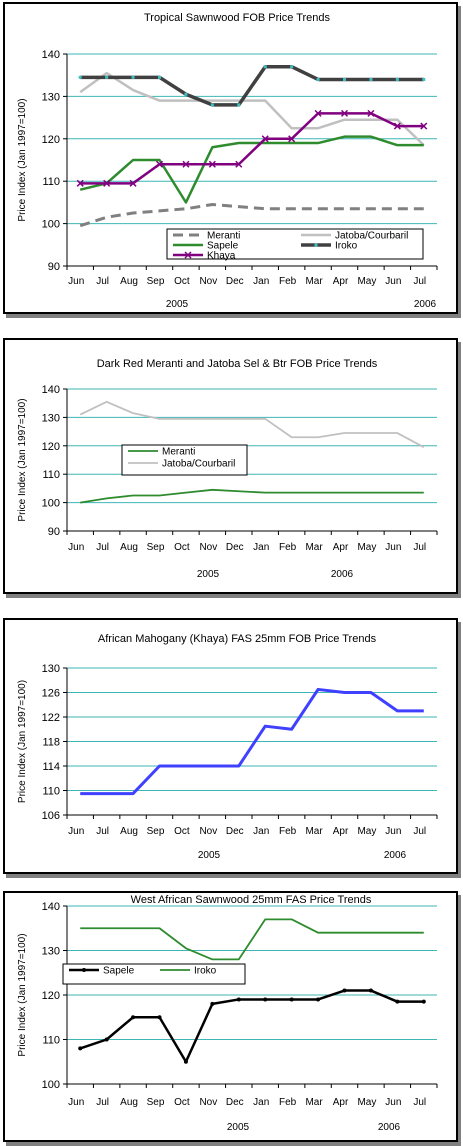 Image resolution: width=463 pixels, height=1146 pixels. Describe the element at coordinates (51, 718) in the screenshot. I see `y-tick-label: 122` at that location.